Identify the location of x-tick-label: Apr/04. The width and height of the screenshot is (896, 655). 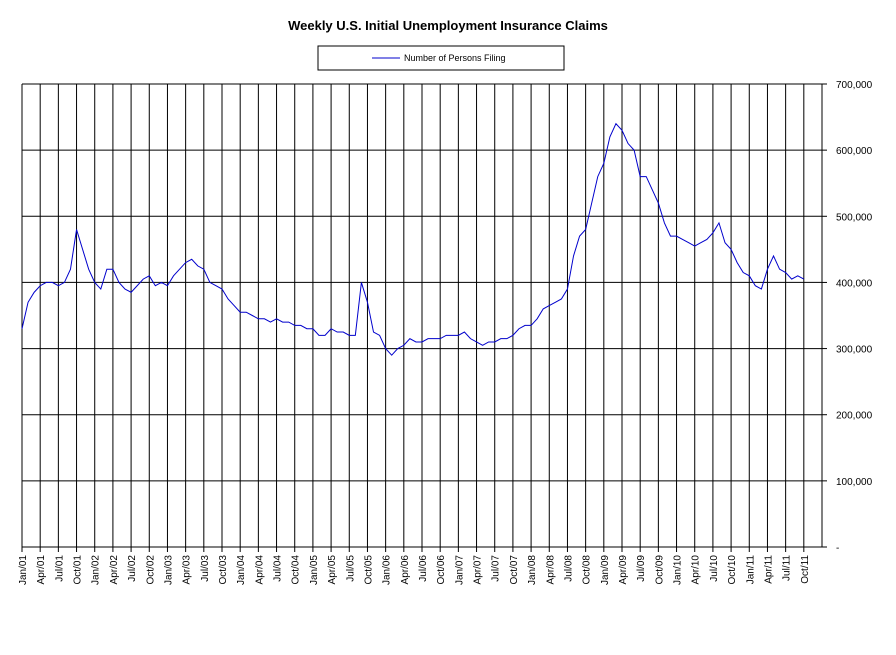
(259, 570).